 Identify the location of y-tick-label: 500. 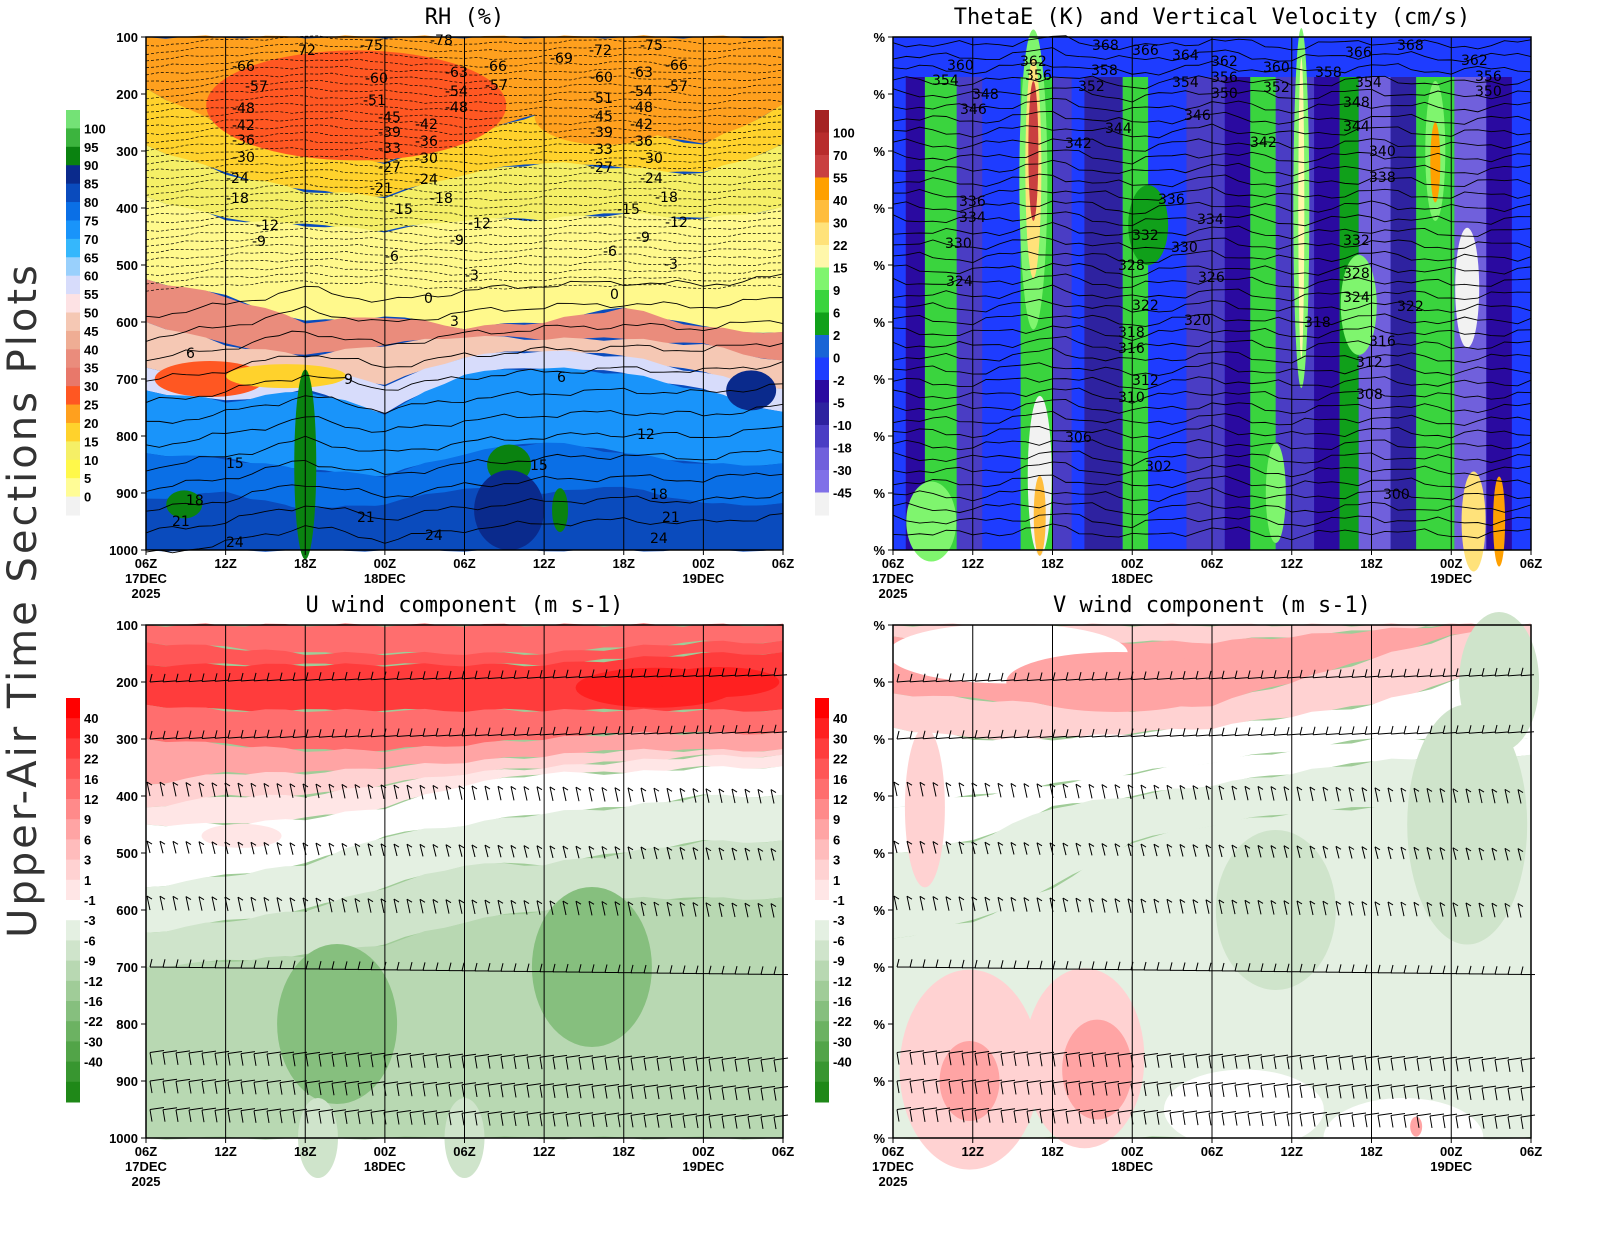
(127, 265).